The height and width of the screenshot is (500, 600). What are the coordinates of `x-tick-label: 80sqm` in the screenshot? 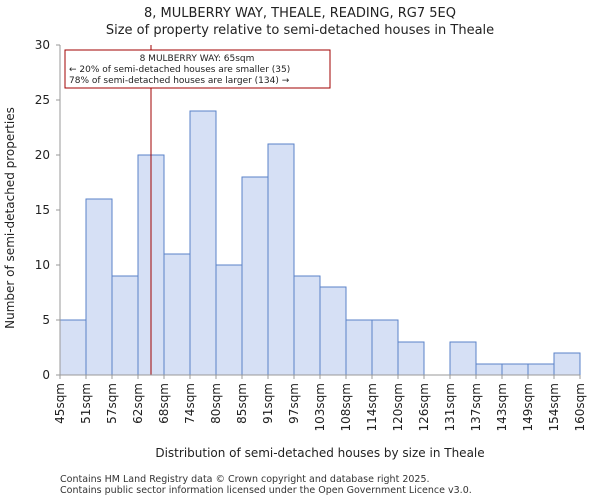 It's located at (216, 403).